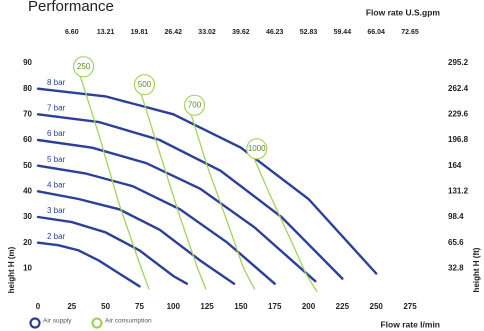 This screenshot has width=484, height=331. Describe the element at coordinates (27, 190) in the screenshot. I see `y-tick-label: 40` at that location.